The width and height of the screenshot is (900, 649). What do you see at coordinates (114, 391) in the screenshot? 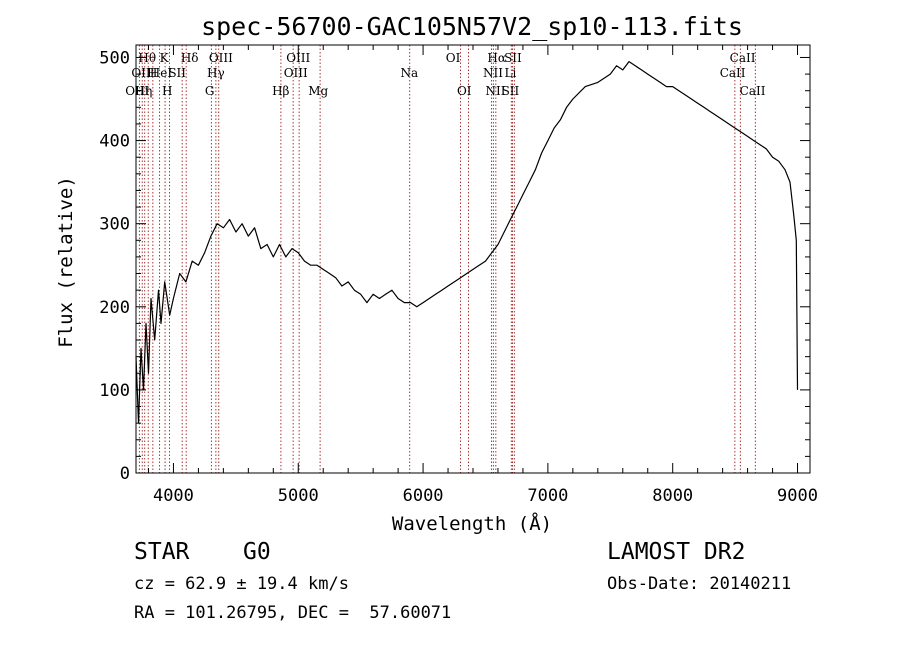
I see `y-tick-label: 100` at bounding box center [114, 391].